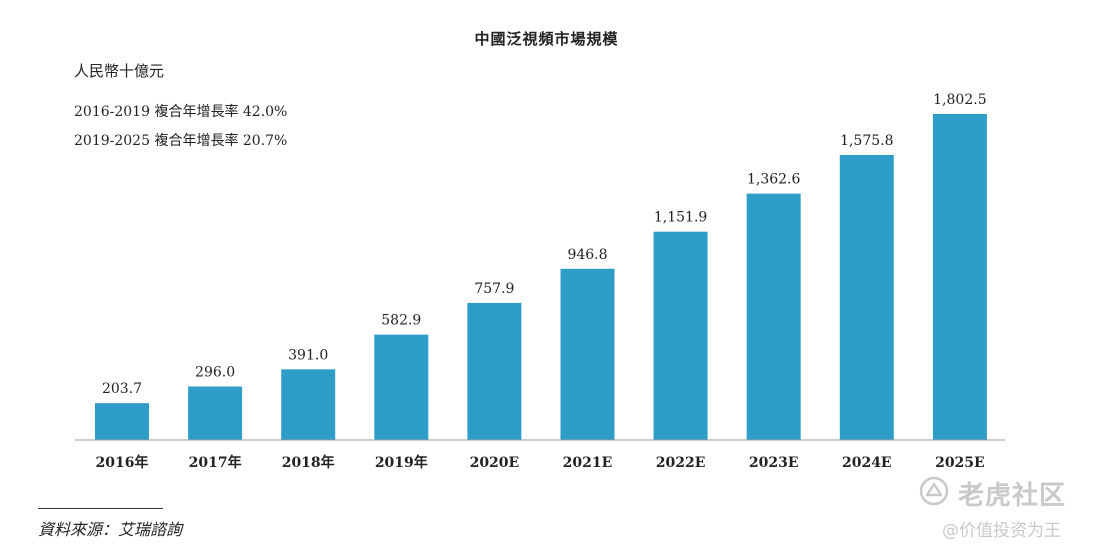  What do you see at coordinates (122, 421) in the screenshot?
I see `bar-2016年` at bounding box center [122, 421].